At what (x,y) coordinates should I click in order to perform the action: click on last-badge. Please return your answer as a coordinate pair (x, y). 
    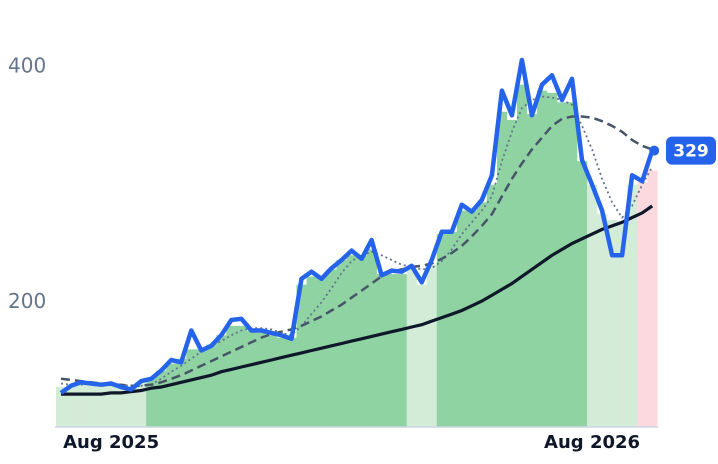
    Looking at the image, I should click on (691, 150).